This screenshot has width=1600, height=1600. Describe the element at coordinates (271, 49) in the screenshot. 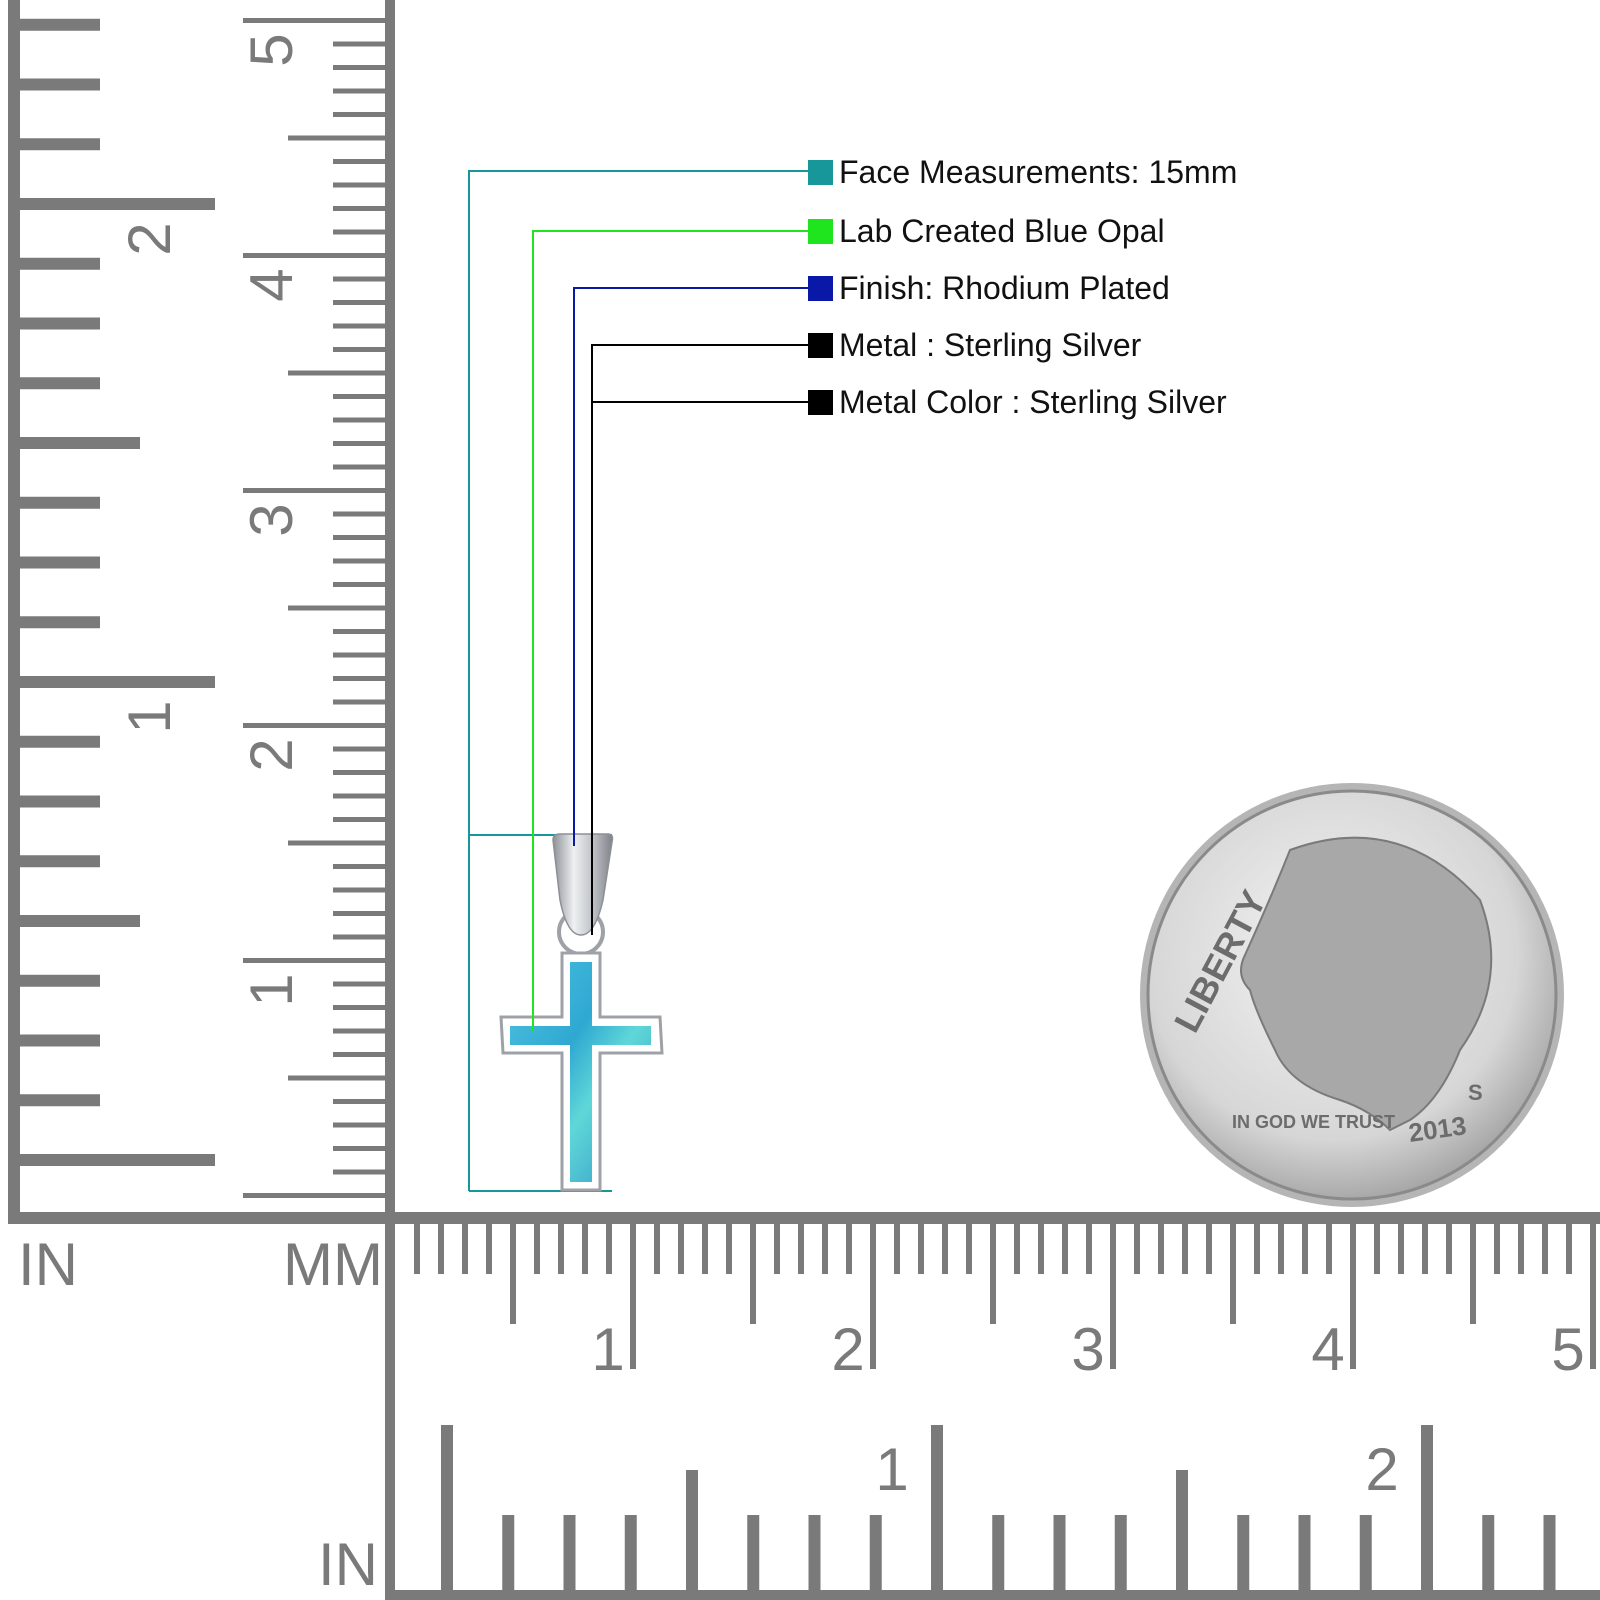

I see `vertical-mm-label: 5` at that location.